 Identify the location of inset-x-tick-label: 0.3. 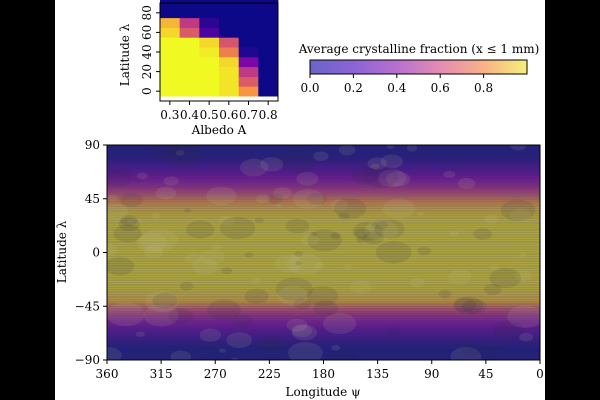
(169, 115).